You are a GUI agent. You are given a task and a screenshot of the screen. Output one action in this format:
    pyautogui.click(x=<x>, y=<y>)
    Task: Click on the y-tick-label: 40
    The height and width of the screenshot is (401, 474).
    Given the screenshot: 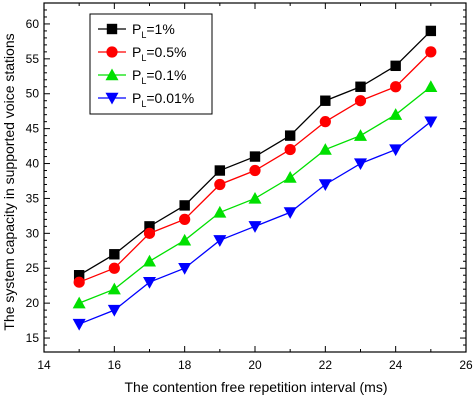 What is the action you would take?
    pyautogui.click(x=33, y=164)
    